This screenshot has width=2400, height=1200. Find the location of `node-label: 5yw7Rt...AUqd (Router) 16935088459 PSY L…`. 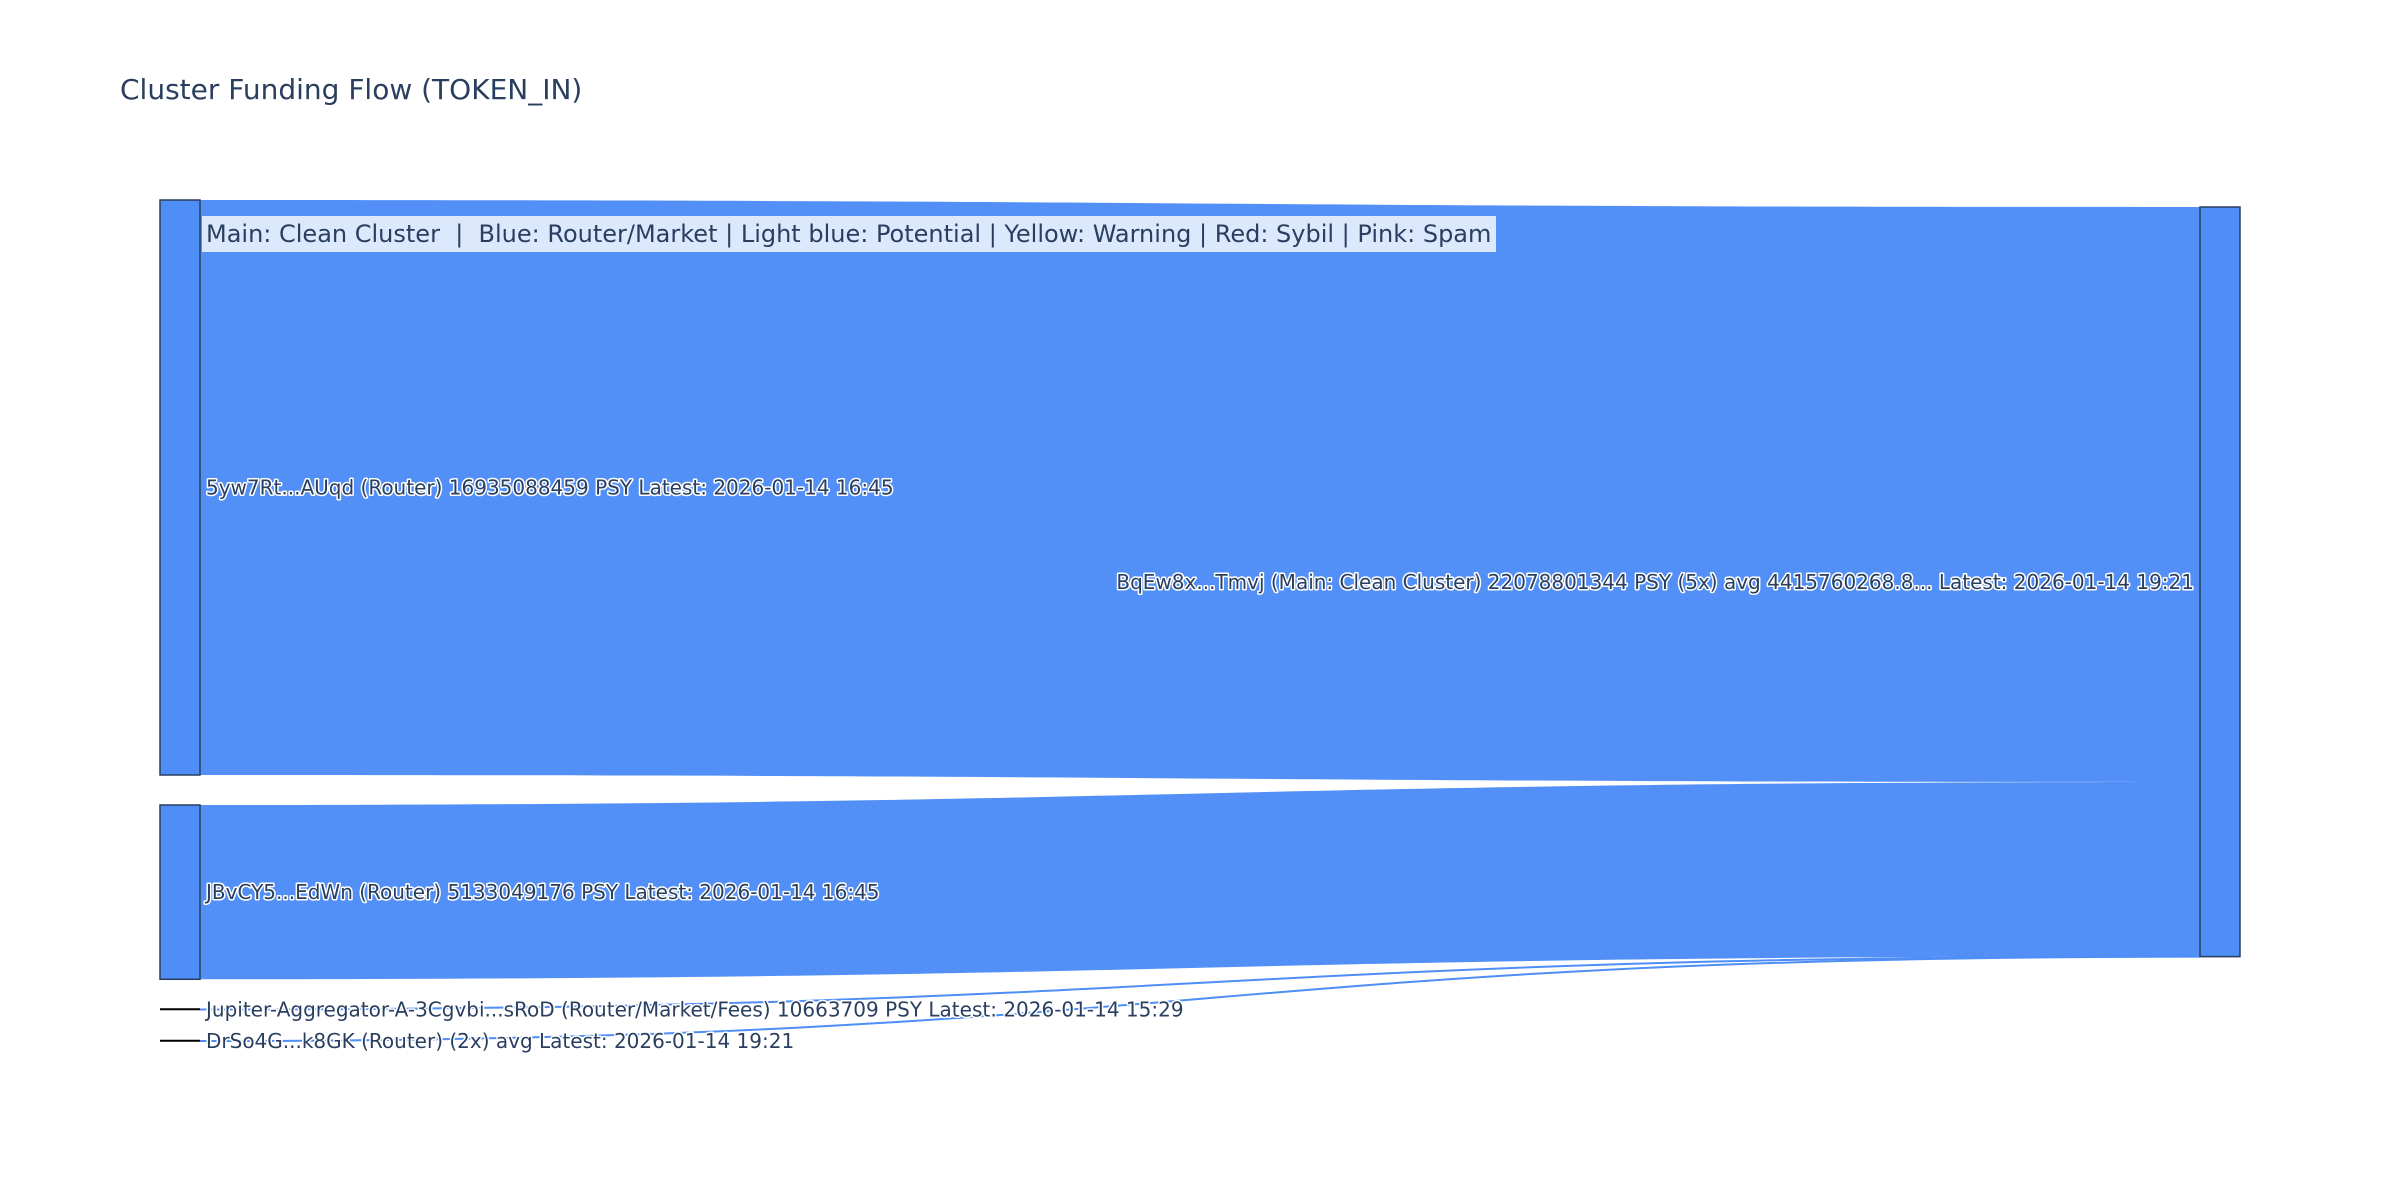

node-label: 5yw7Rt...AUqd (Router) 16935088459 PSY L… is located at coordinates (550, 488).